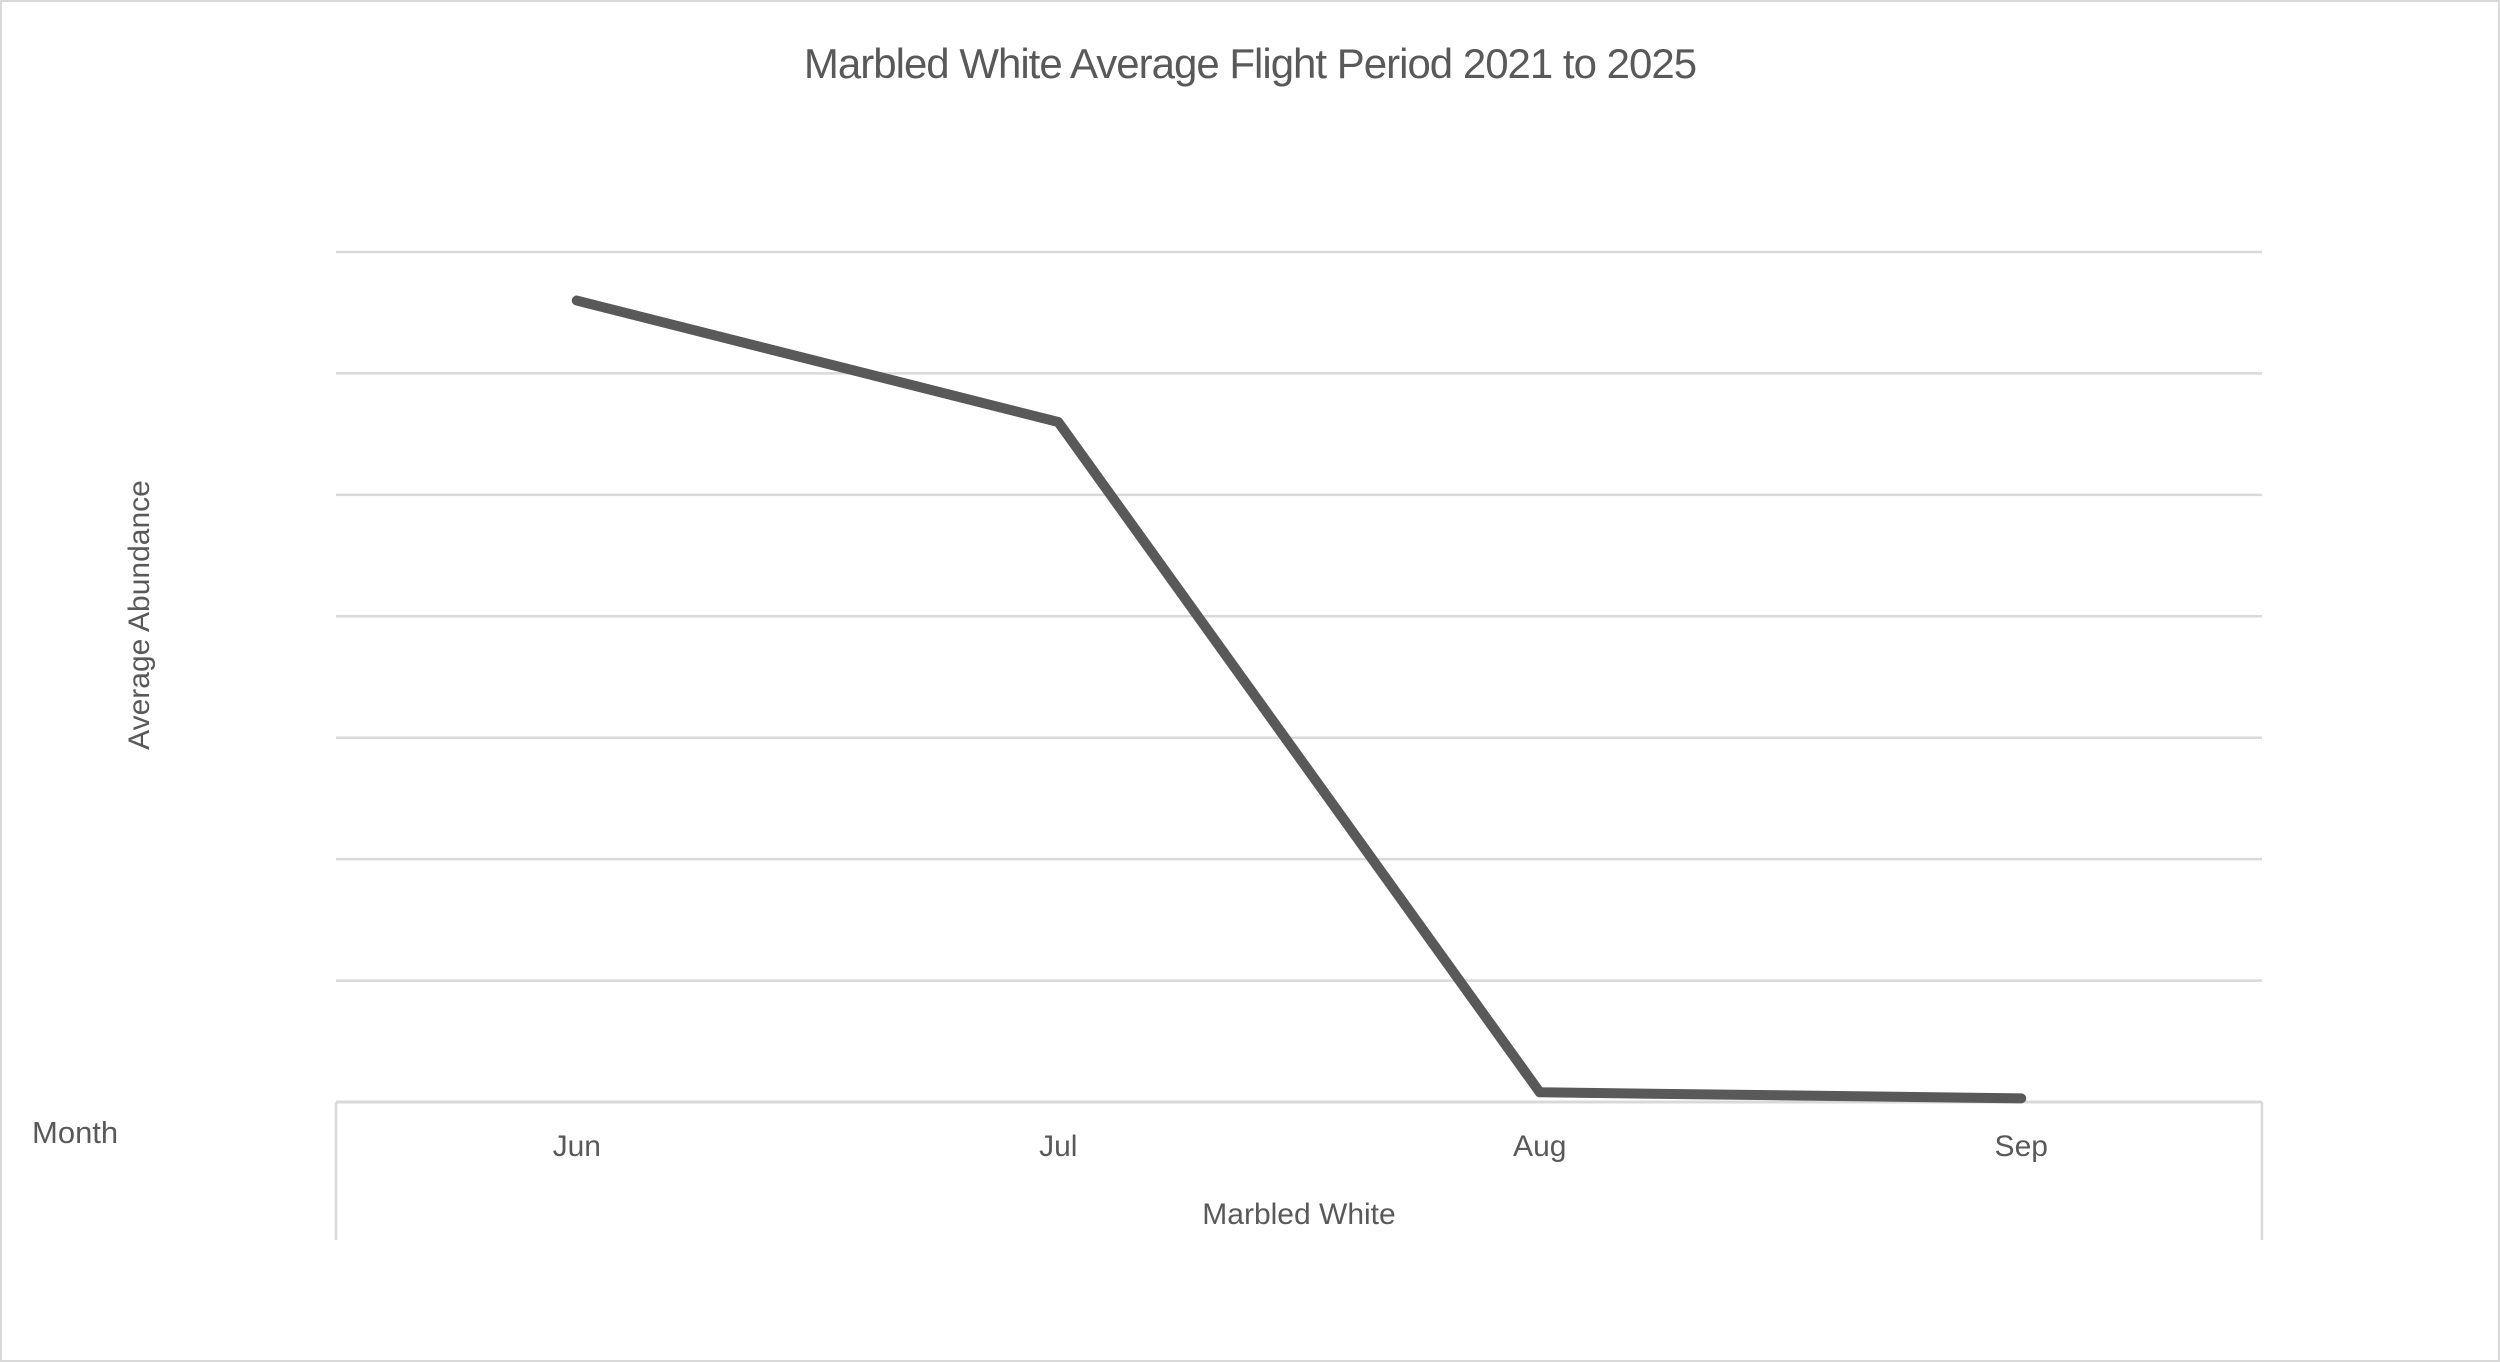 This screenshot has height=1362, width=2500. What do you see at coordinates (139, 615) in the screenshot?
I see `y-axis-title-text: Average Abundance` at bounding box center [139, 615].